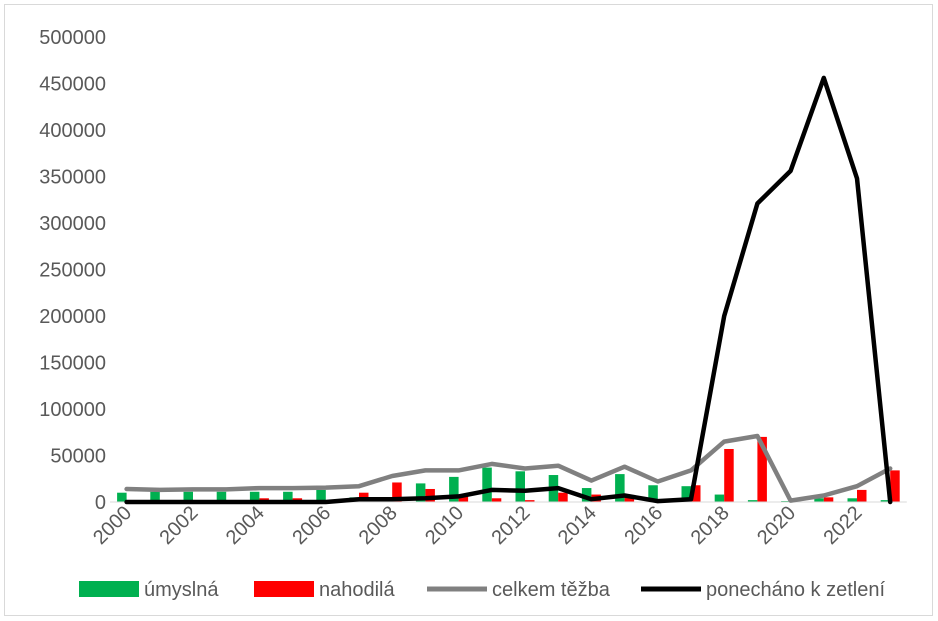  I want to click on x-tick-label: 2006, so click(311, 525).